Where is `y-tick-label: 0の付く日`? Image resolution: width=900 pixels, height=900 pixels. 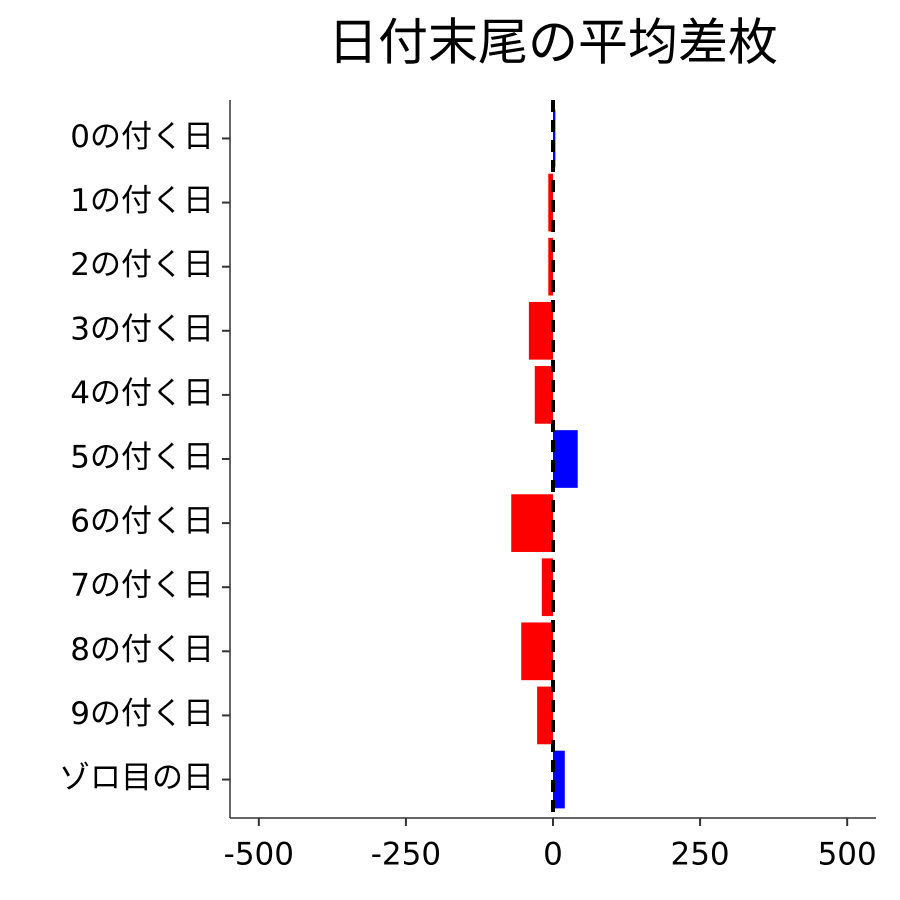
y-tick-label: 0の付く日 is located at coordinates (142, 137).